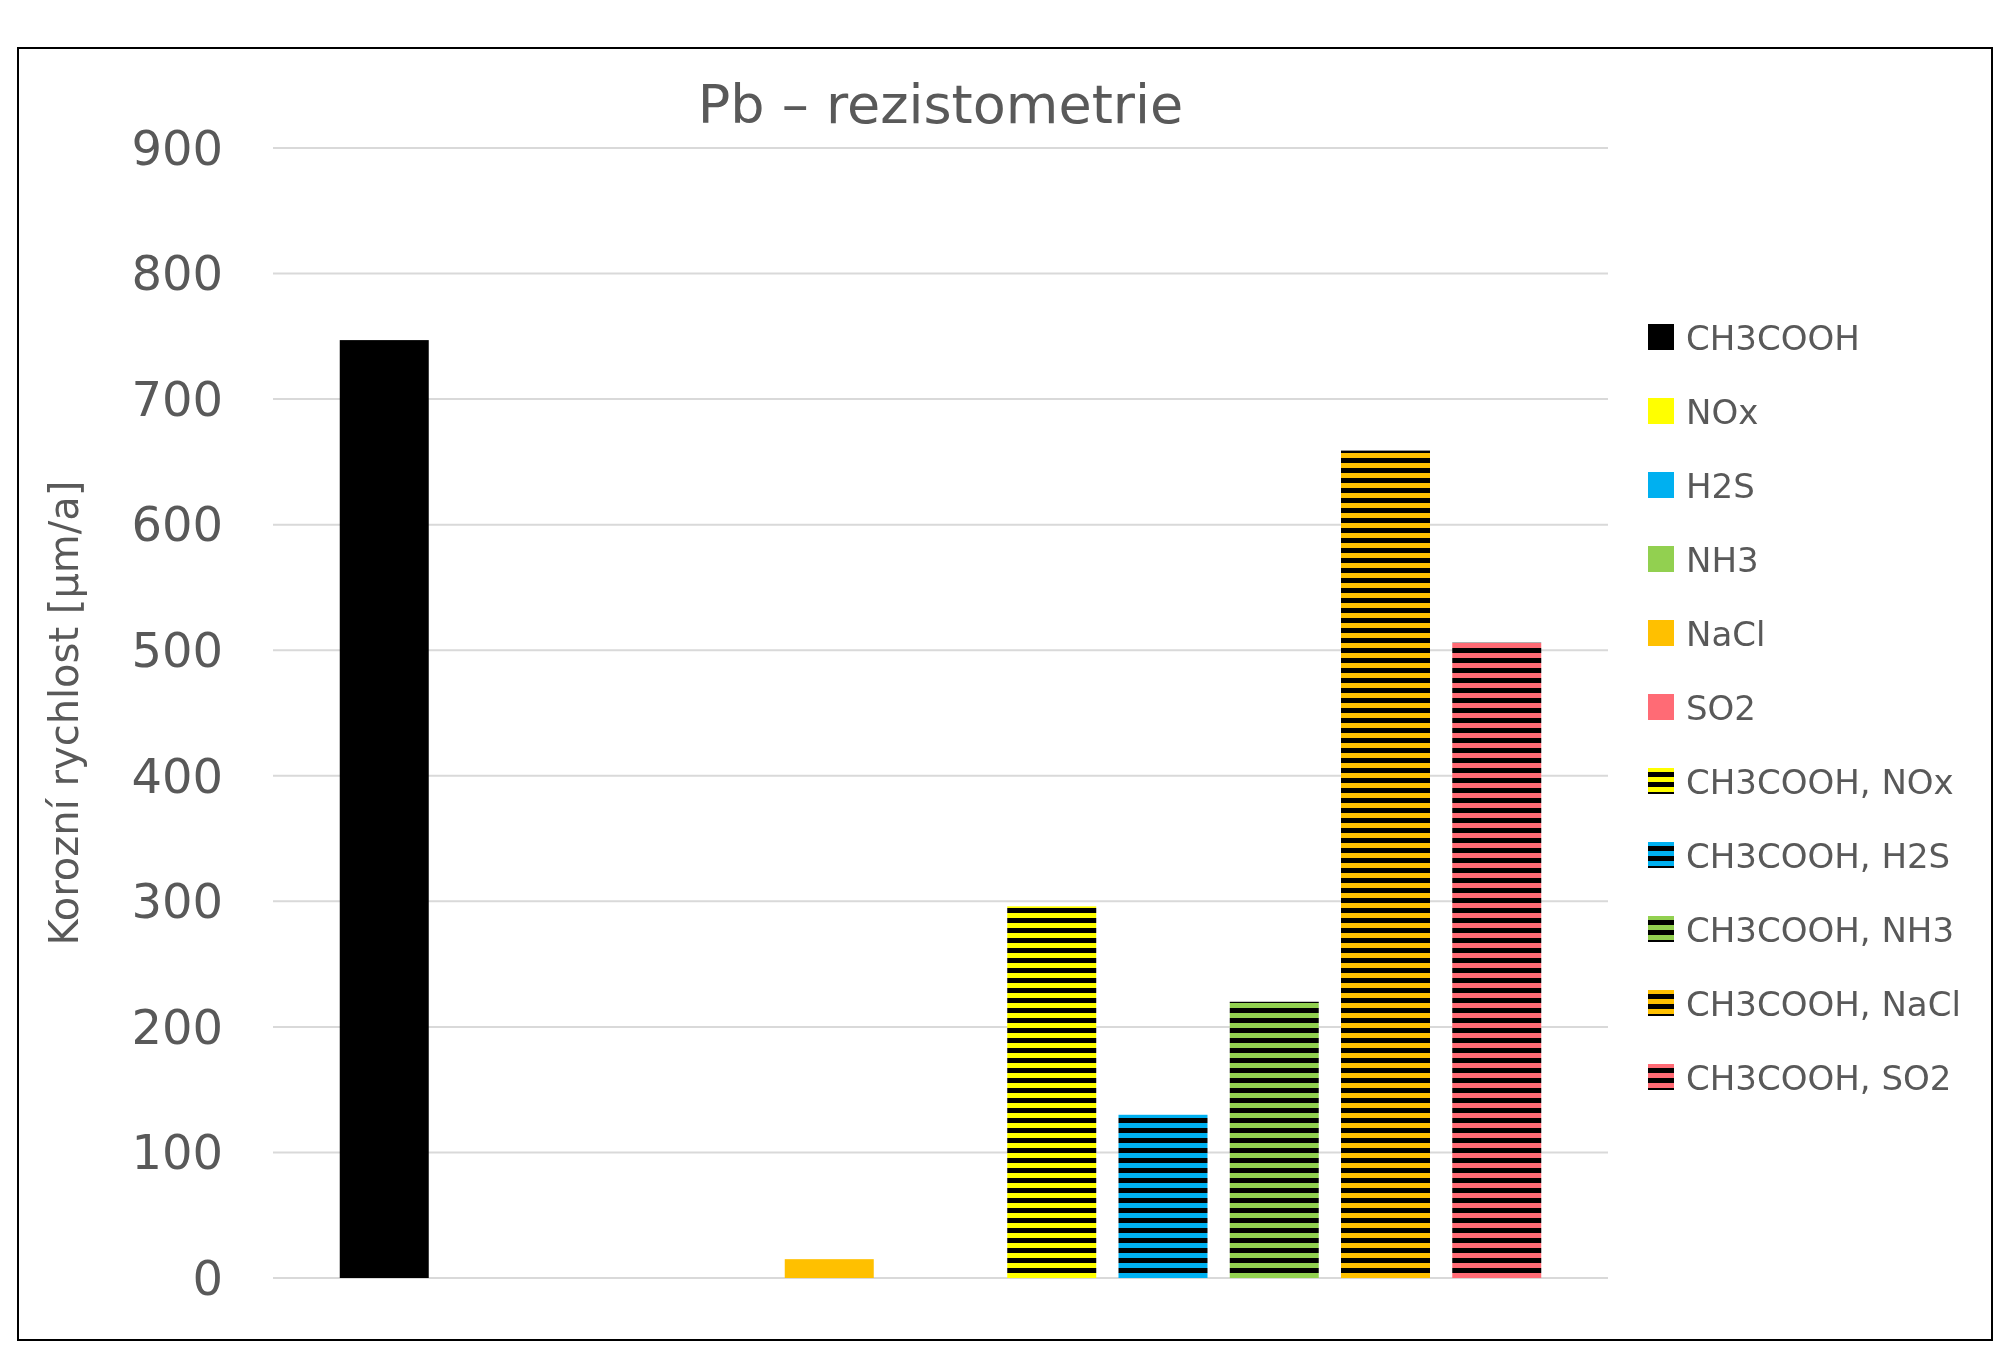  I want to click on legend-label: CH3COOH, H2S, so click(1818, 855).